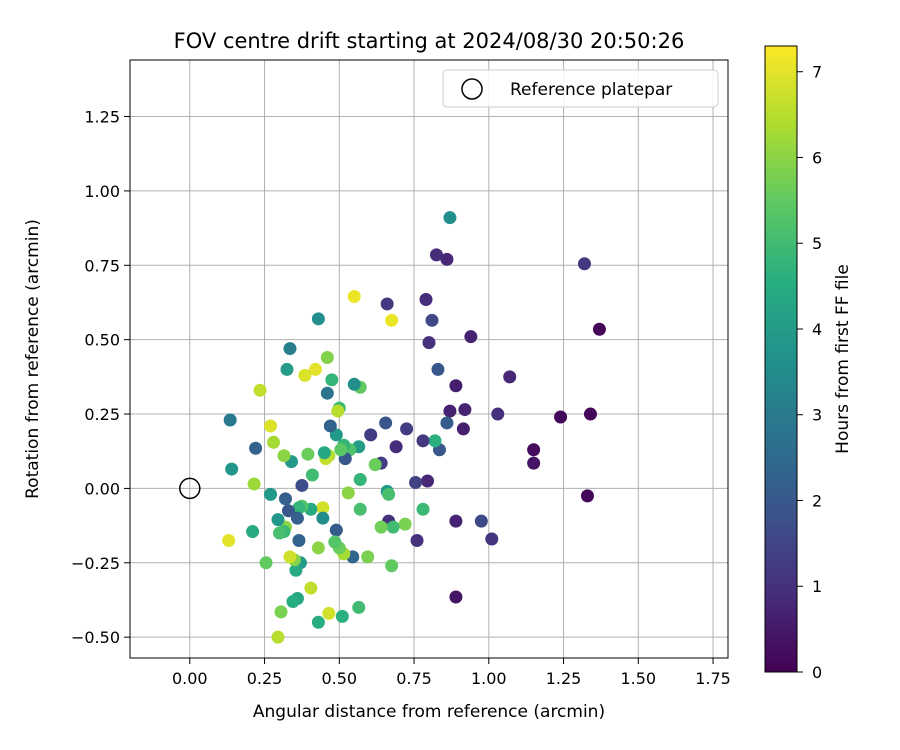  Describe the element at coordinates (102, 488) in the screenshot. I see `y-tick-label: 0.00` at that location.